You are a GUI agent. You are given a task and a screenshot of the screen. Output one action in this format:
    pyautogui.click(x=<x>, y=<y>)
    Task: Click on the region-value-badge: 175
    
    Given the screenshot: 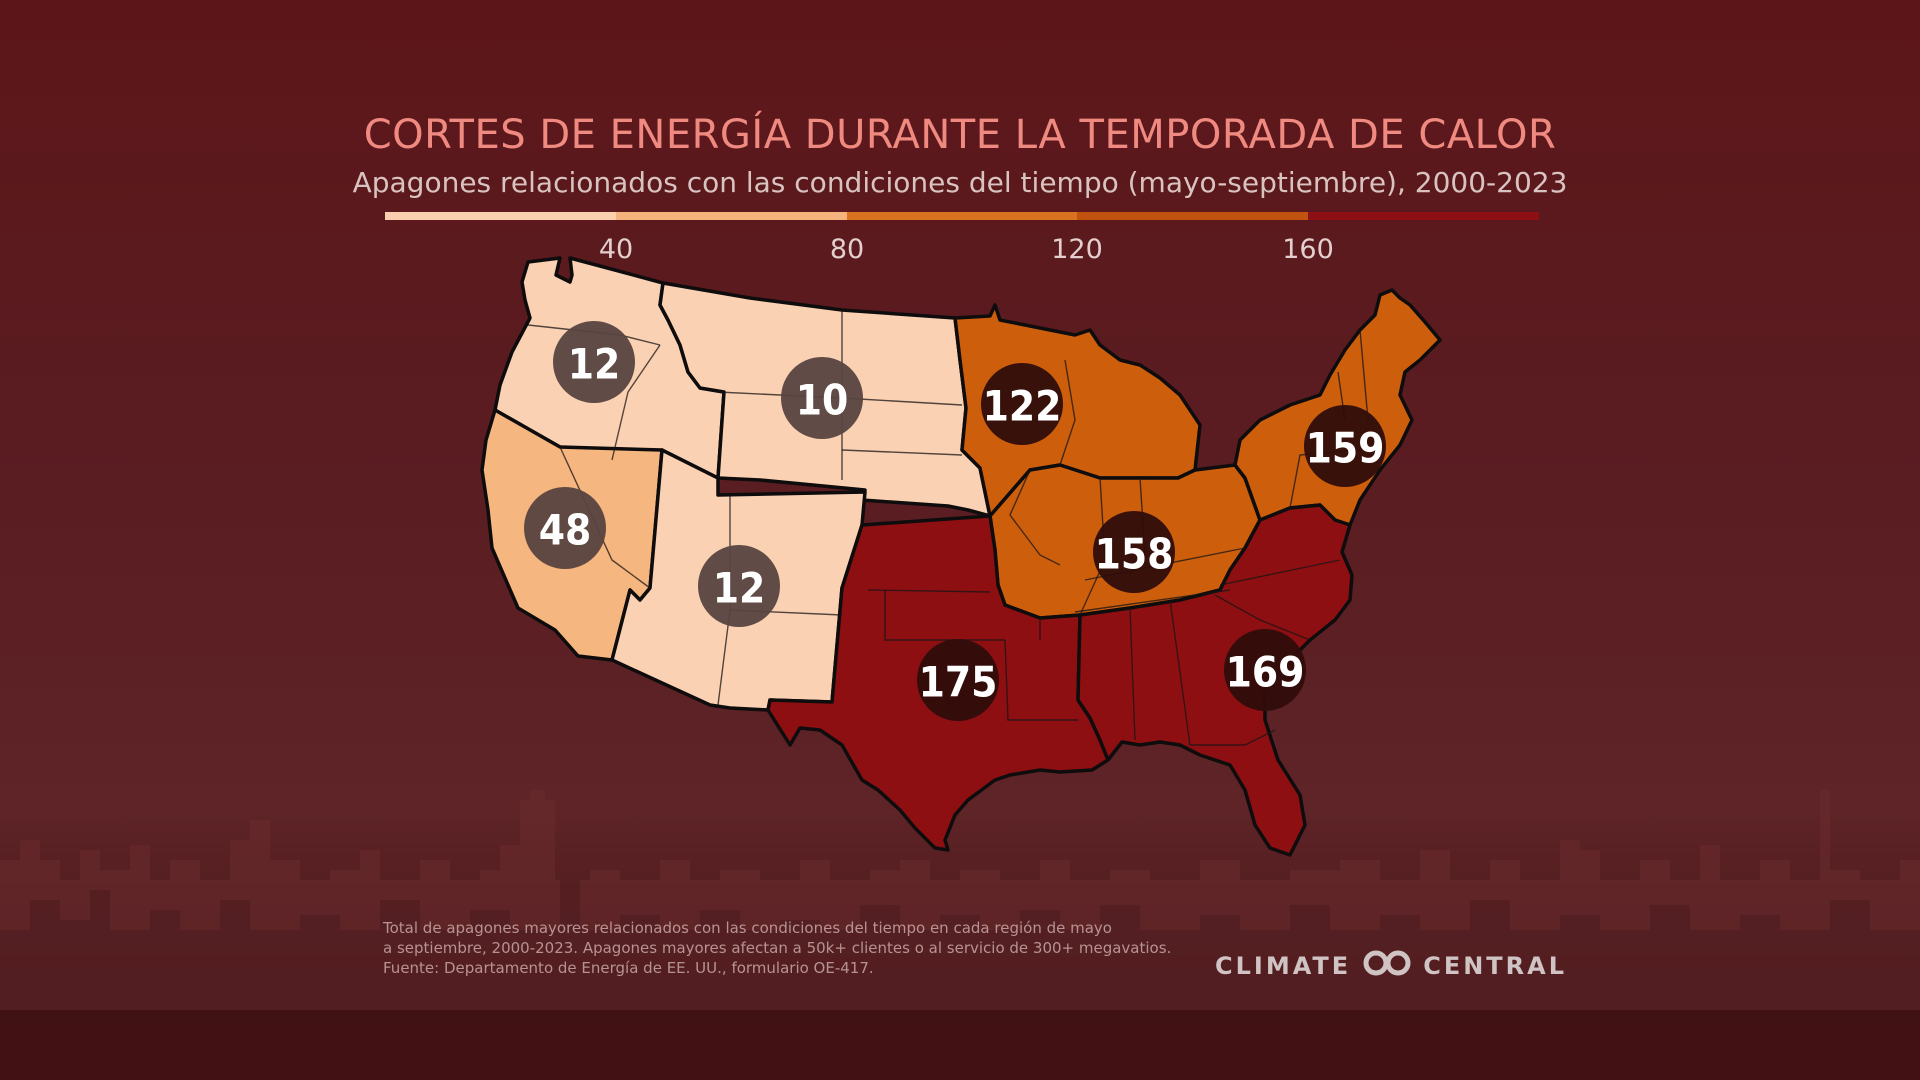 What is the action you would take?
    pyautogui.click(x=958, y=680)
    